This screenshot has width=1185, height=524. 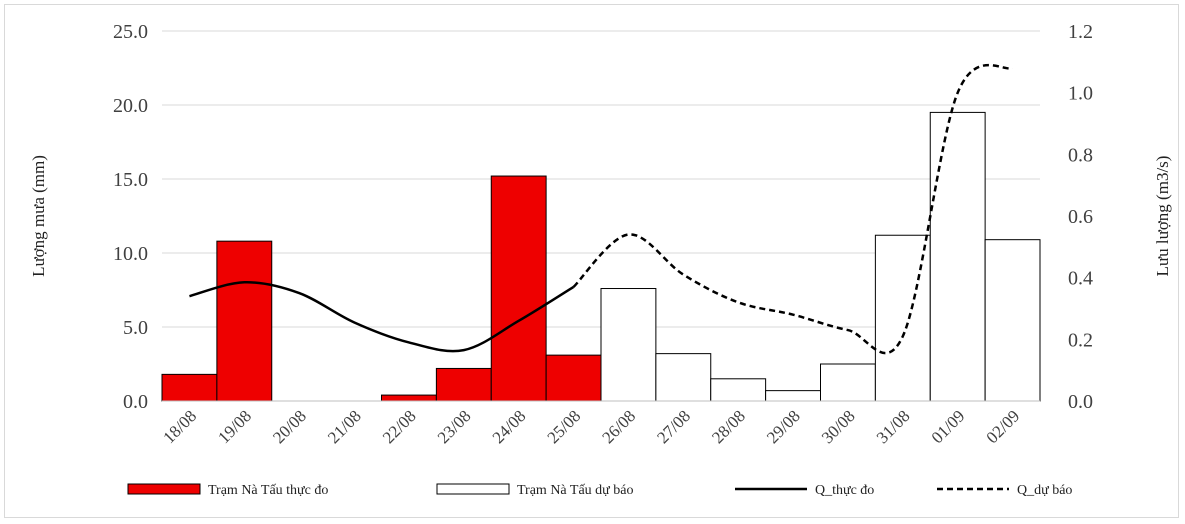 What do you see at coordinates (1080, 155) in the screenshot?
I see `y-tick-label-right: 0.8` at bounding box center [1080, 155].